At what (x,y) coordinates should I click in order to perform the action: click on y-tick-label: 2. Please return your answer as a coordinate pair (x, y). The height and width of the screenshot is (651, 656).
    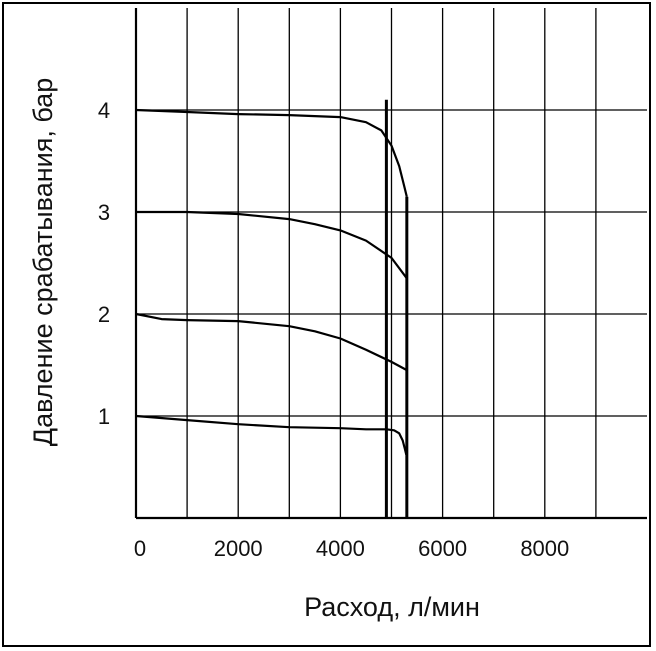
    Looking at the image, I should click on (104, 314).